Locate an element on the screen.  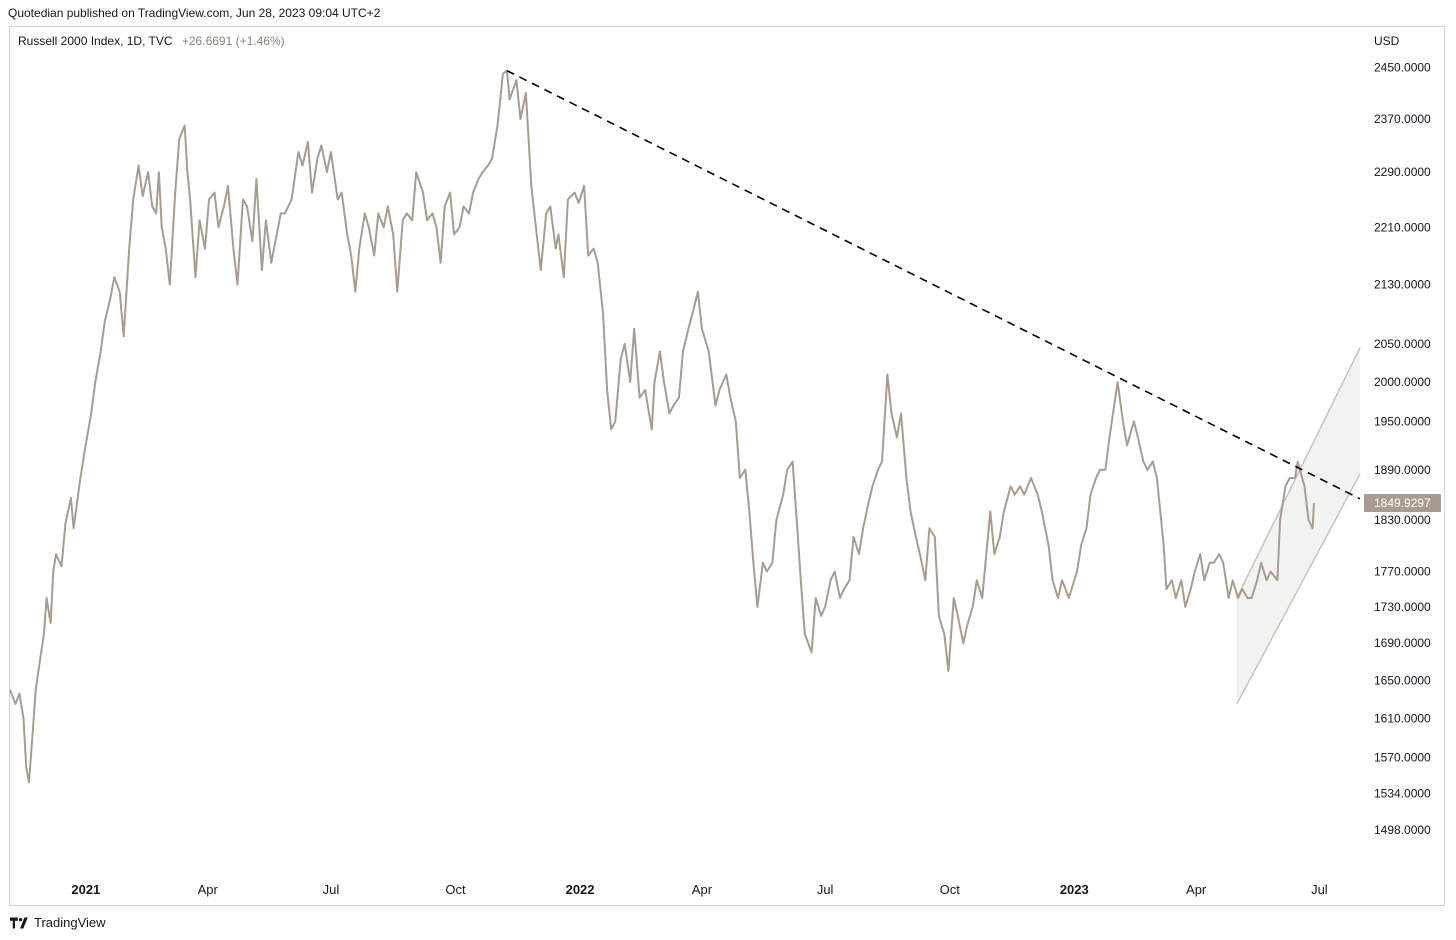
y-tick-label: 1950.0000 is located at coordinates (1402, 421).